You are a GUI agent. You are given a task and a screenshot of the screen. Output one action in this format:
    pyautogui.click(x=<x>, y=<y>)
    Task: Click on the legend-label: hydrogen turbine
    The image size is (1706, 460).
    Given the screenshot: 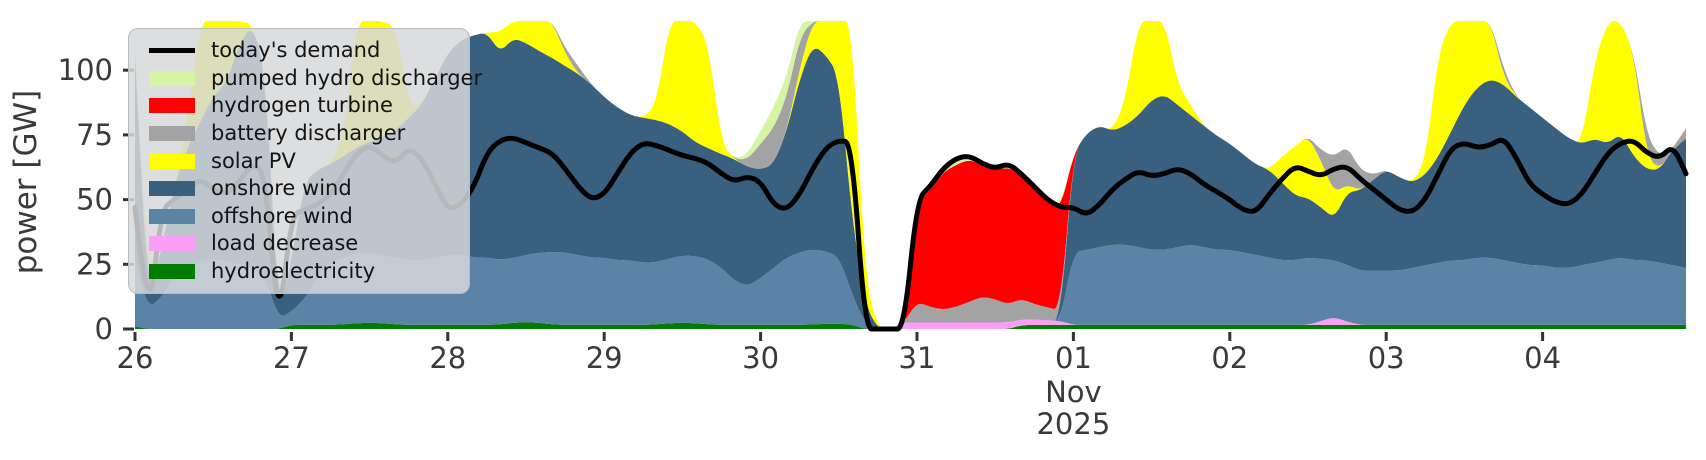 What is the action you would take?
    pyautogui.click(x=302, y=105)
    